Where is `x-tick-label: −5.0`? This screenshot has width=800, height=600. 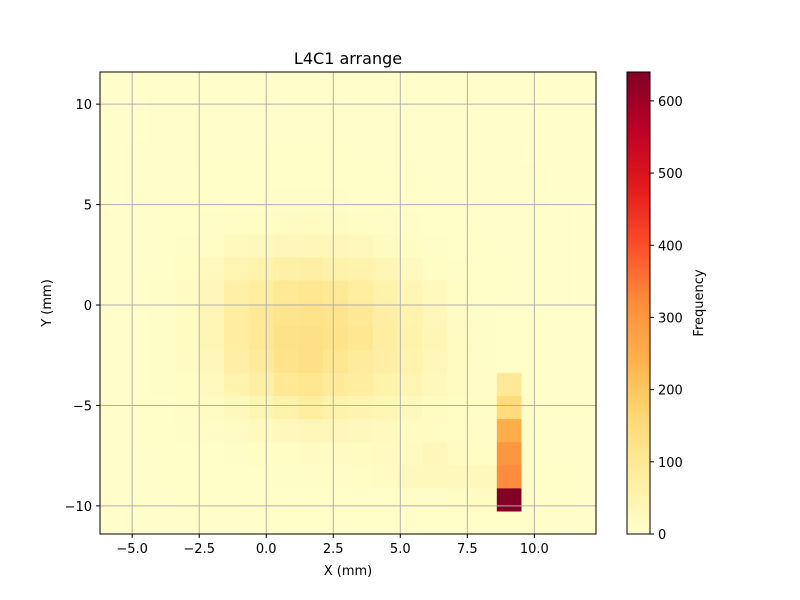 x-tick-label: −5.0 is located at coordinates (132, 549).